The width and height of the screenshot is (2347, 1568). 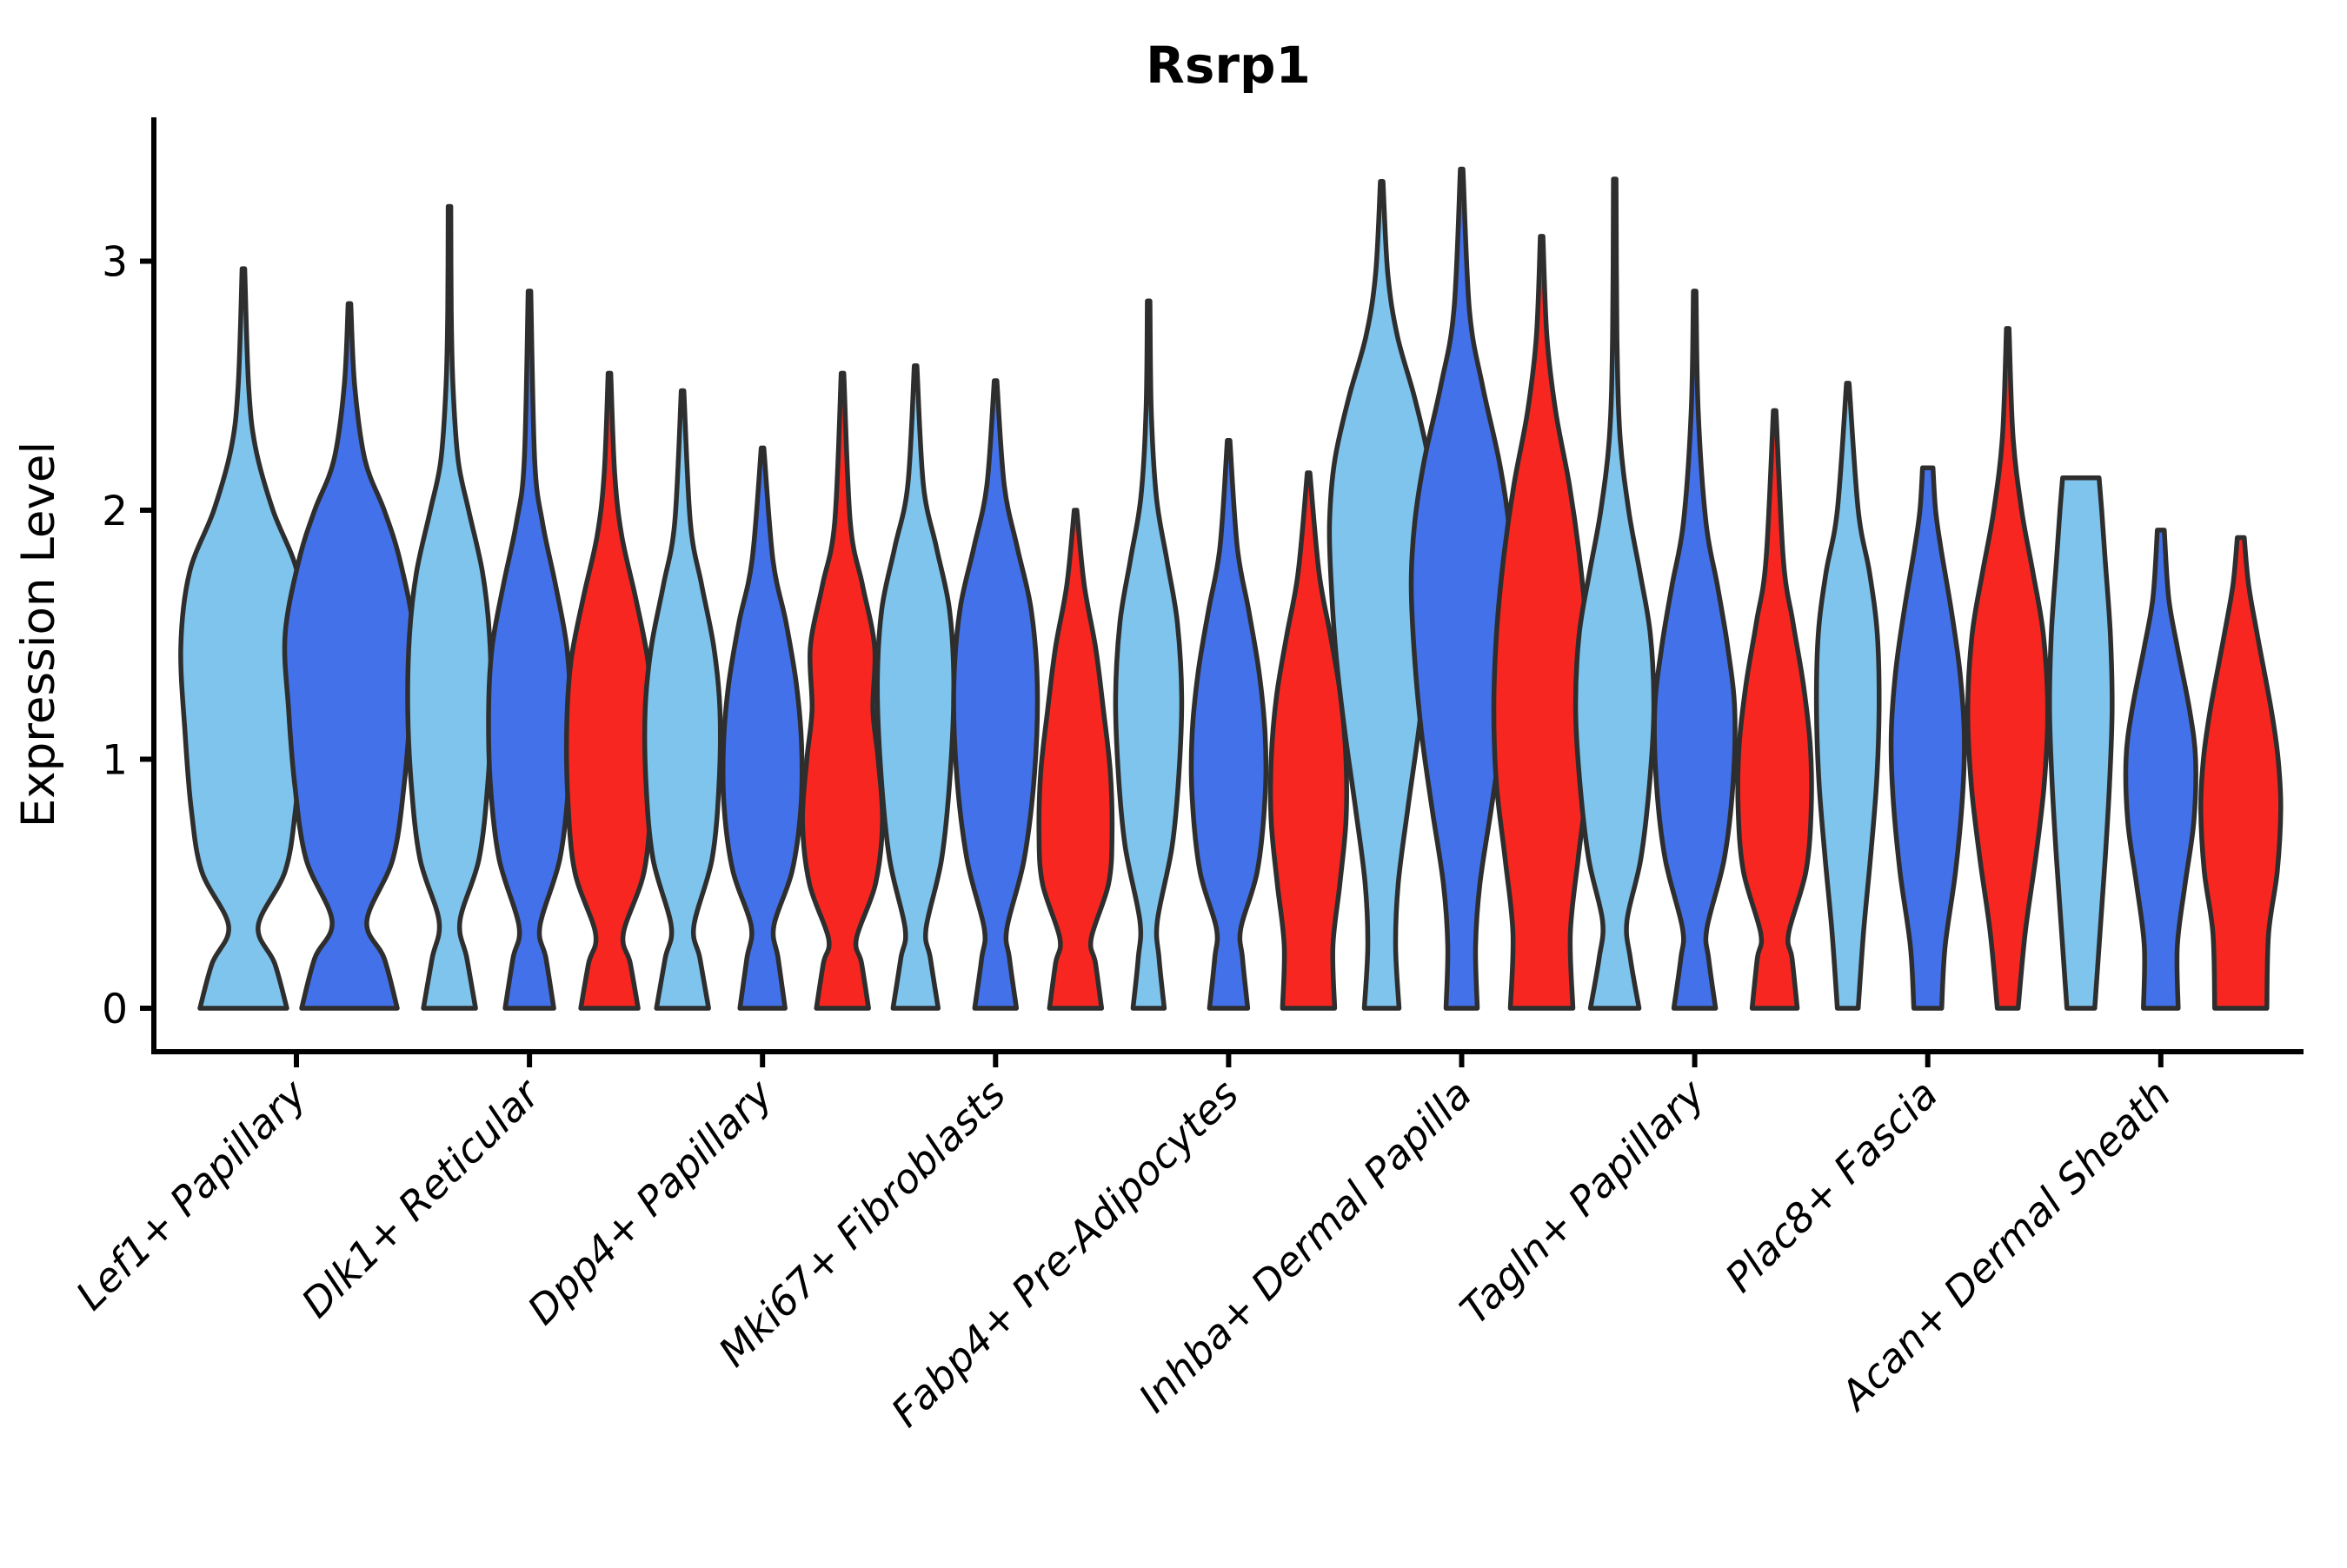 I want to click on violin-fabp4-pre-adipocytes-split2, so click(x=1228, y=724).